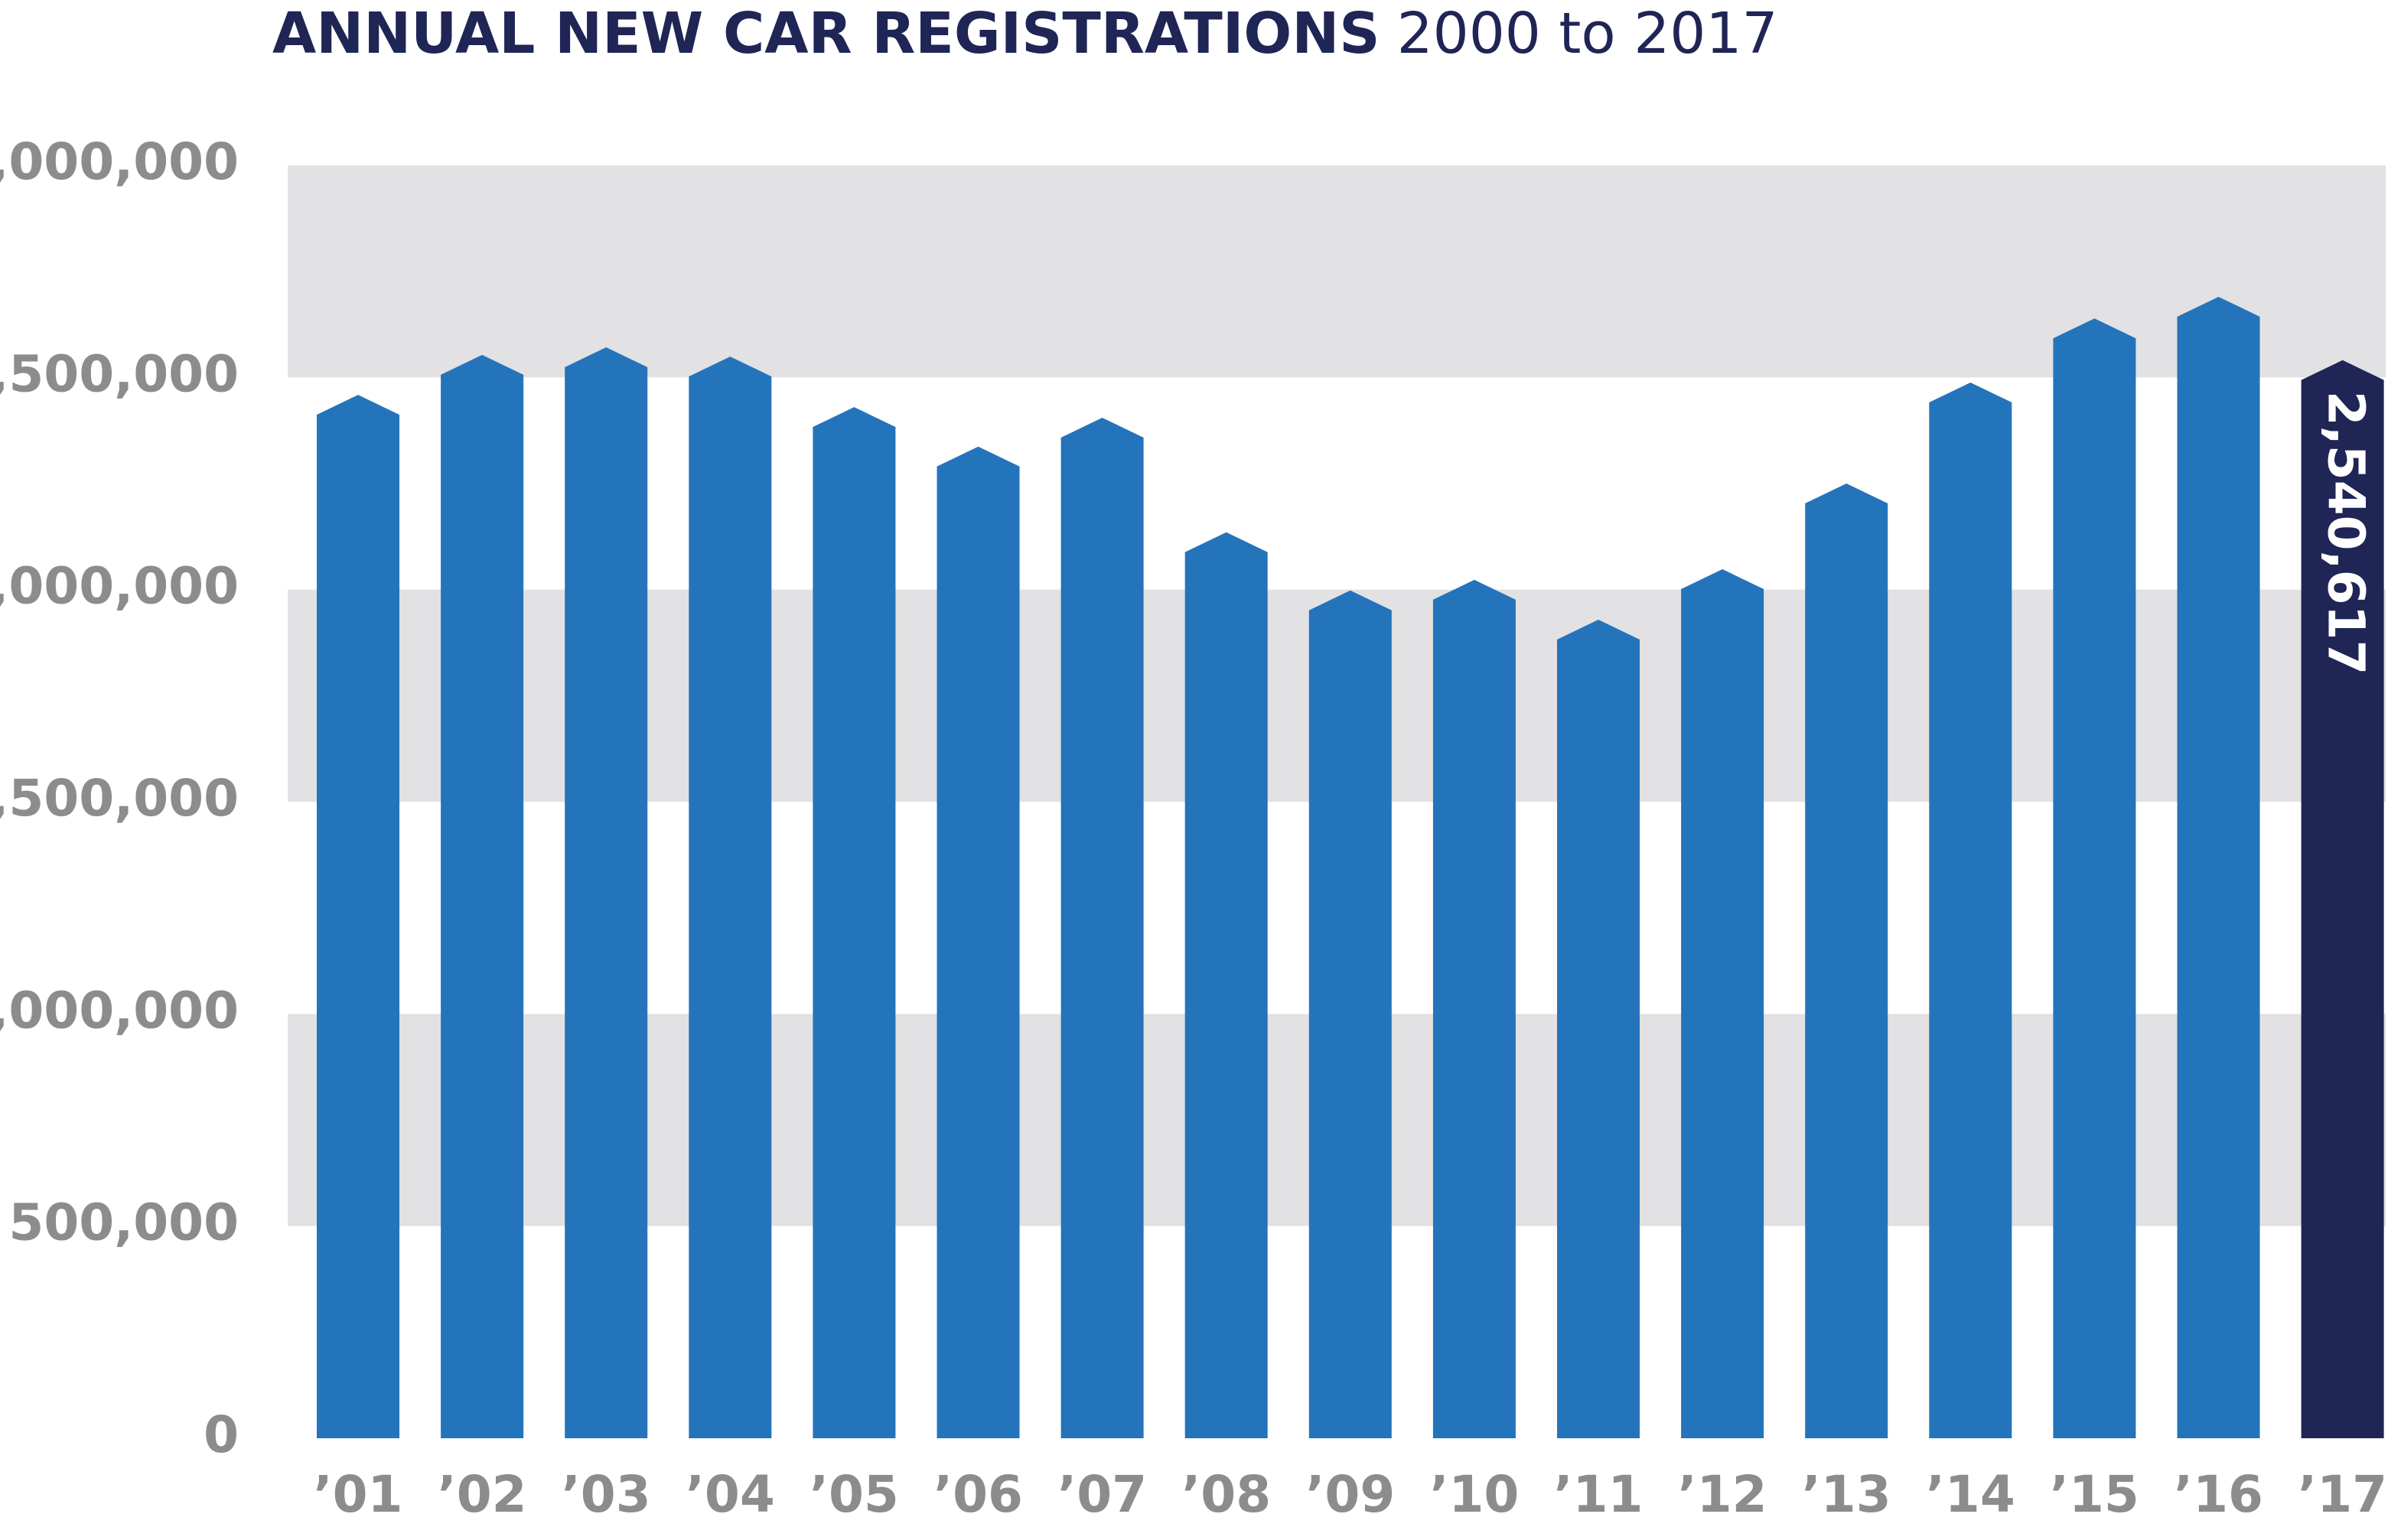 The image size is (2401, 1540). What do you see at coordinates (730, 1494) in the screenshot?
I see `x-tick-label: ’04` at bounding box center [730, 1494].